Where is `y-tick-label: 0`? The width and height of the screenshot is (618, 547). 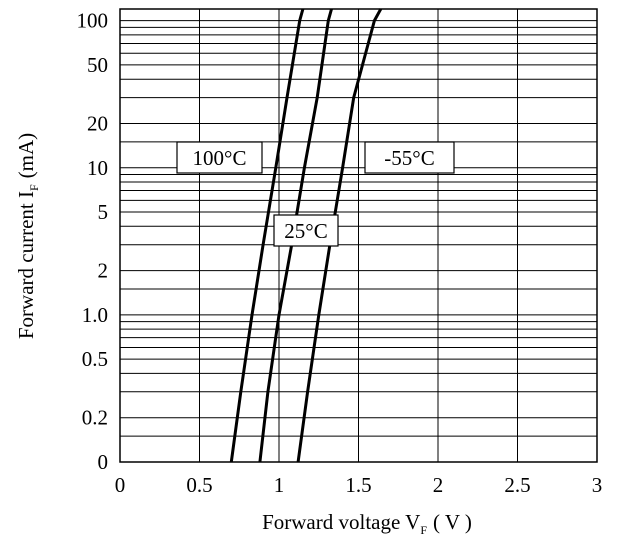 y-tick-label: 0 is located at coordinates (103, 462).